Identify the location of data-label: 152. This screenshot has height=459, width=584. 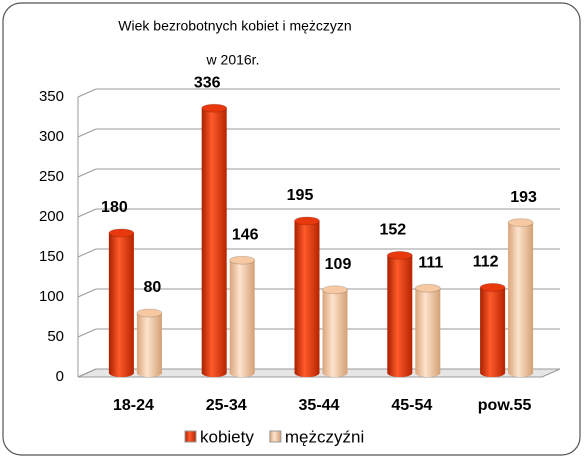
(392, 230).